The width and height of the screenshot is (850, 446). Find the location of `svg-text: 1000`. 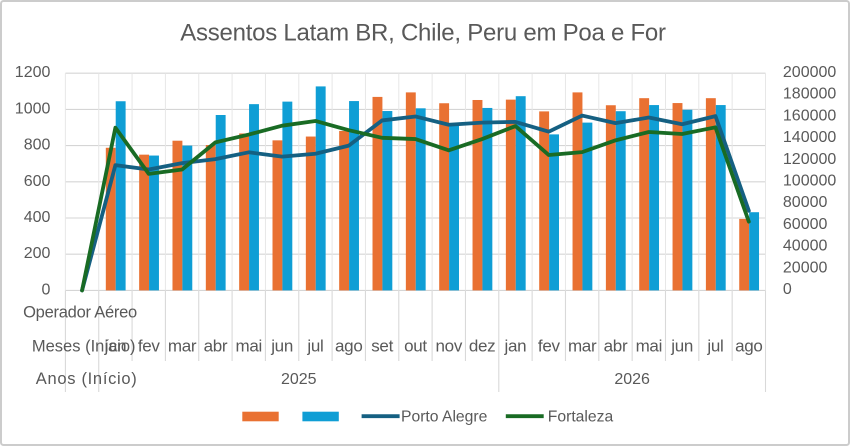

svg-text: 1000 is located at coordinates (33, 108).